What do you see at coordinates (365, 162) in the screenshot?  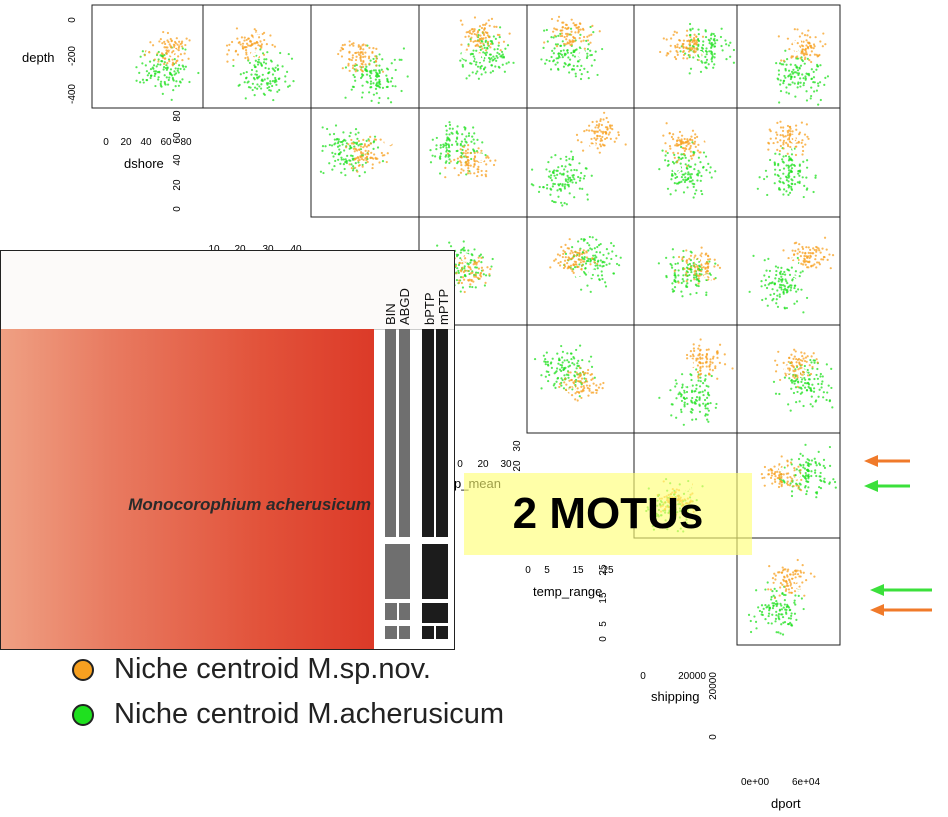 I see `matrix-panel` at bounding box center [365, 162].